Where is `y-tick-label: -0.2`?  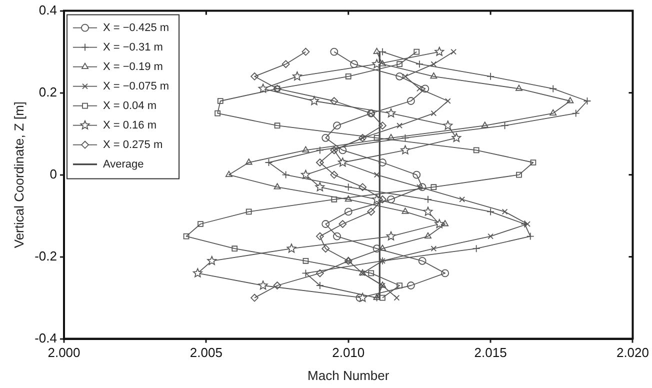 y-tick-label: -0.2 is located at coordinates (45, 256).